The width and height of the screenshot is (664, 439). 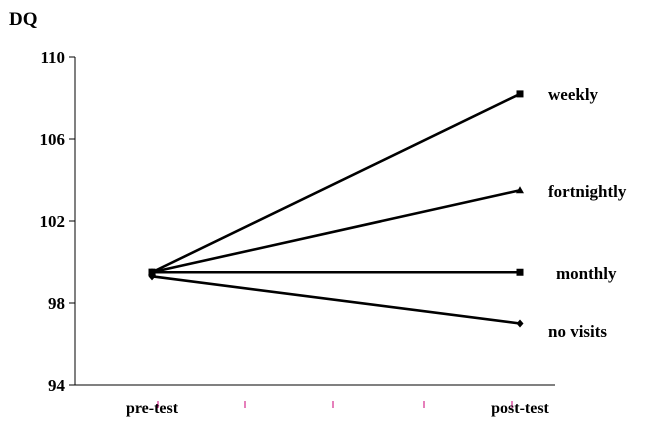 I want to click on series-no-visits: no visits, so click(x=377, y=306).